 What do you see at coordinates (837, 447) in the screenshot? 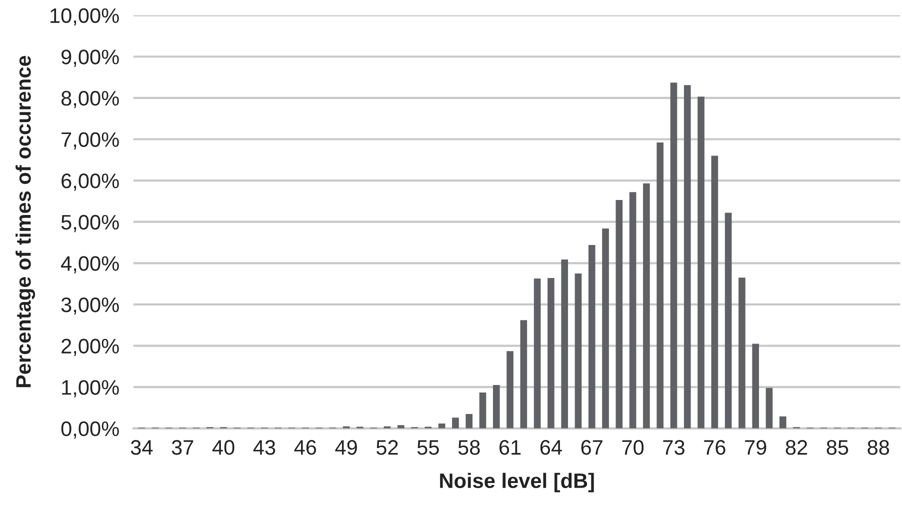
I see `x-tick-label: 85` at bounding box center [837, 447].